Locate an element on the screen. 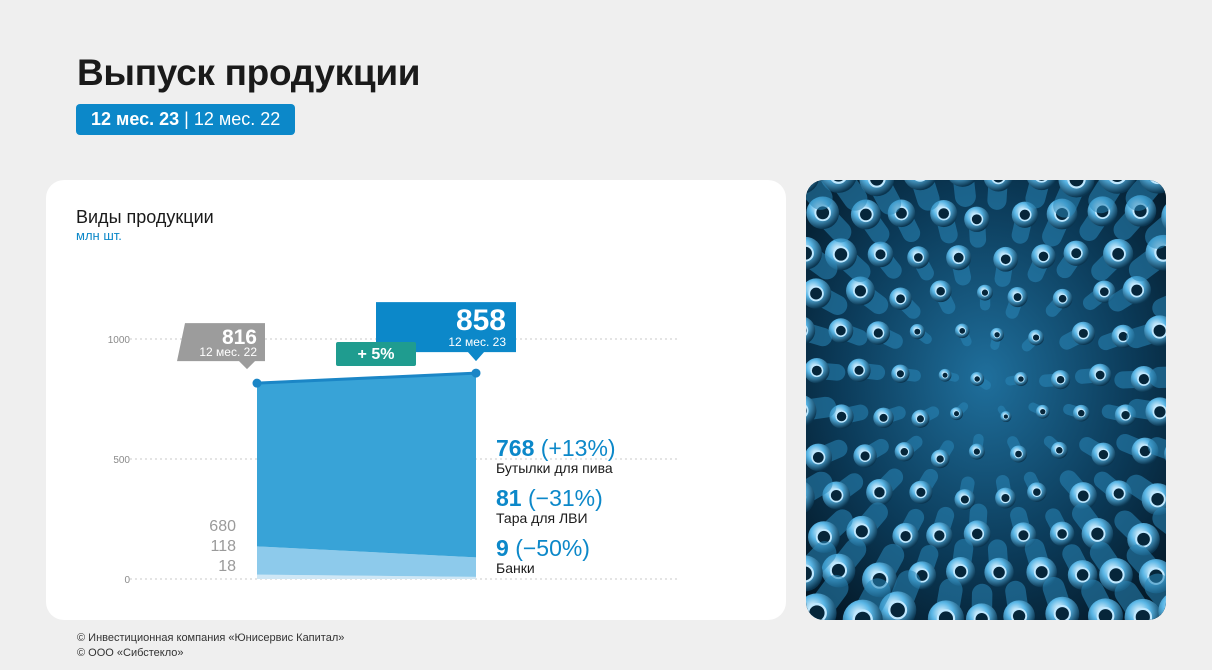  chart-unit: млн шт. is located at coordinates (99, 235).